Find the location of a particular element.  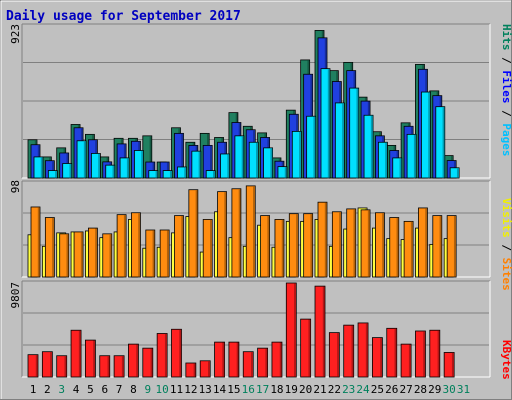

day-label-18: 18 is located at coordinates (276, 389).